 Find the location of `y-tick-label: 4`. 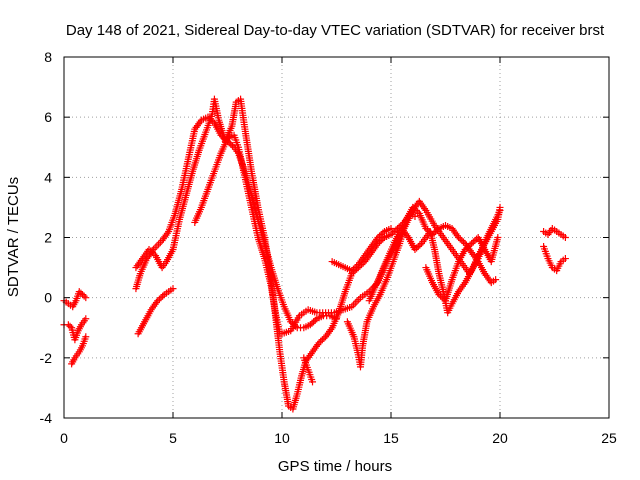

y-tick-label: 4 is located at coordinates (48, 177).